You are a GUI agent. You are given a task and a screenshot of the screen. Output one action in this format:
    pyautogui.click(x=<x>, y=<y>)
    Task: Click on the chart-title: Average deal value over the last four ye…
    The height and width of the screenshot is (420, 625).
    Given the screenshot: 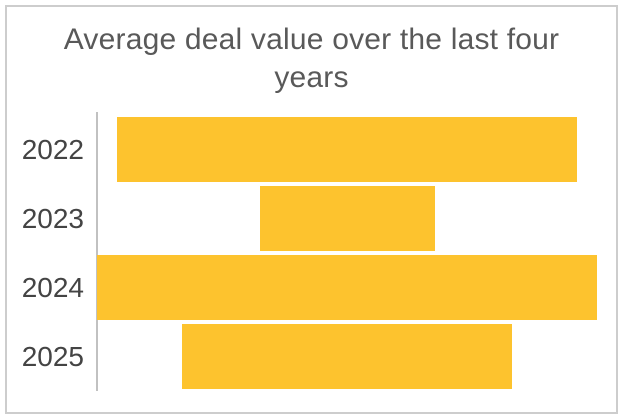 What is the action you would take?
    pyautogui.click(x=311, y=58)
    